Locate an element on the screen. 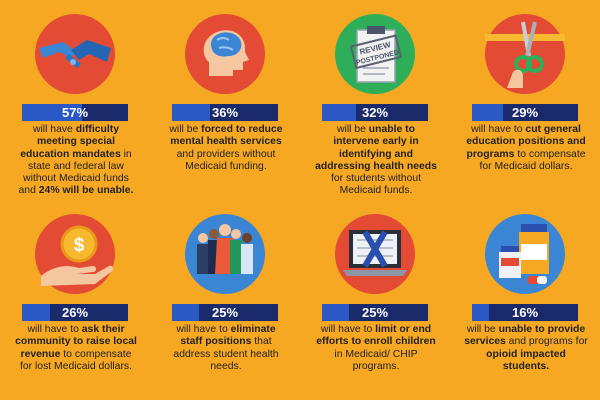 The width and height of the screenshot is (600, 400). stat-bar: 32% is located at coordinates (375, 112).